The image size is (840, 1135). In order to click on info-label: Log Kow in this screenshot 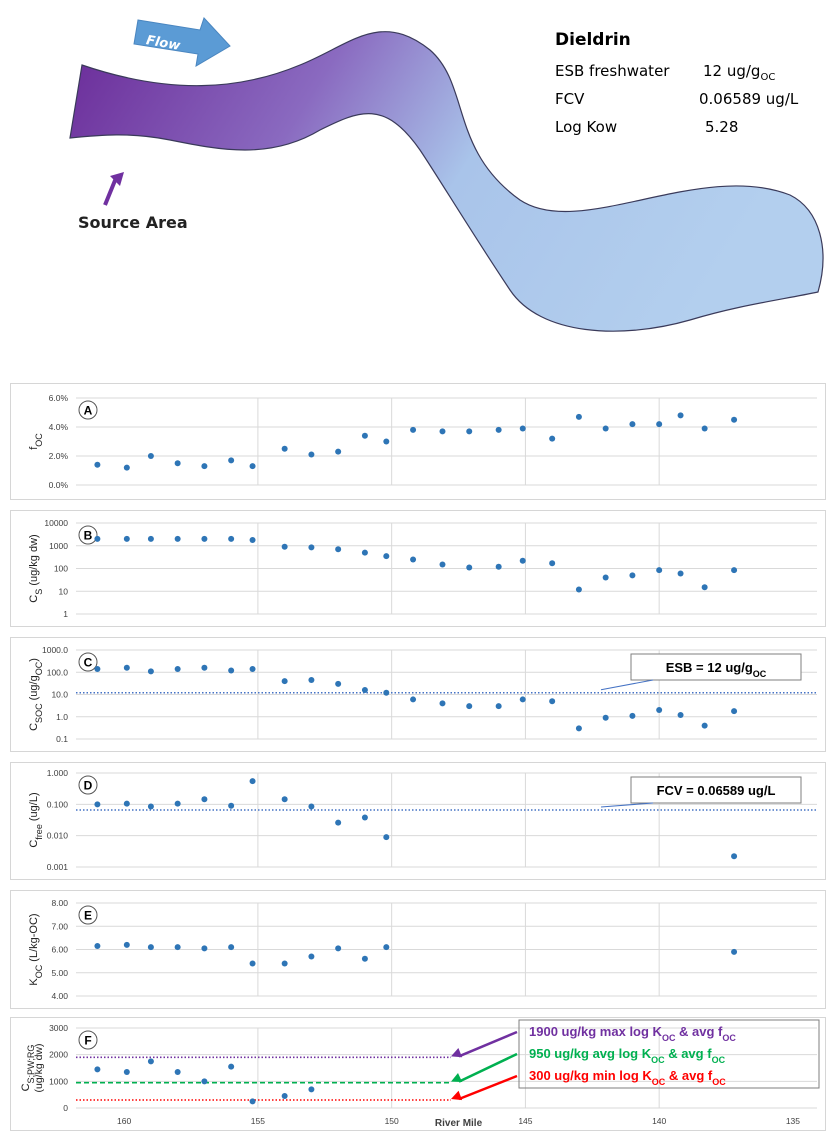, I will do `click(586, 127)`.